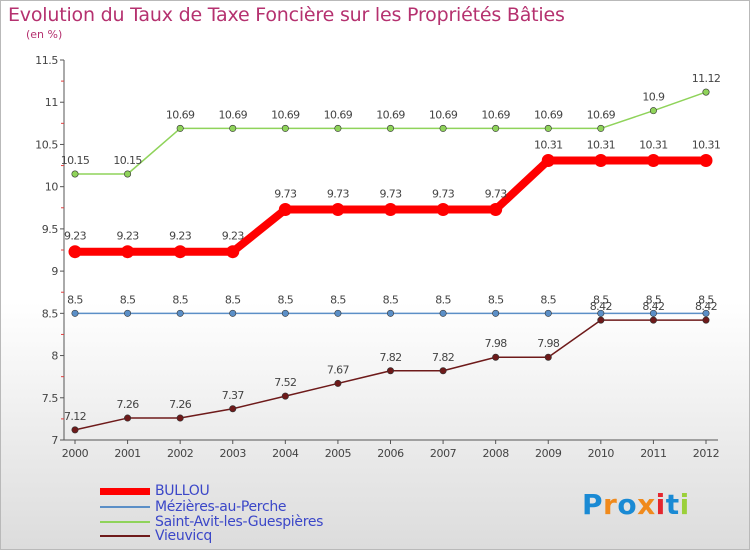  What do you see at coordinates (495, 453) in the screenshot?
I see `x-tick-label: 2008` at bounding box center [495, 453].